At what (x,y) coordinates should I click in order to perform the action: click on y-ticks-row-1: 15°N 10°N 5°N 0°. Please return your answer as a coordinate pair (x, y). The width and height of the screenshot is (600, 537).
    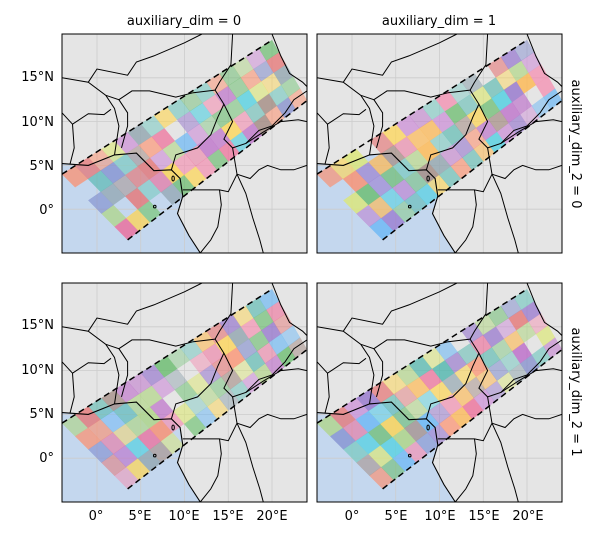
    Looking at the image, I should click on (37, 392).